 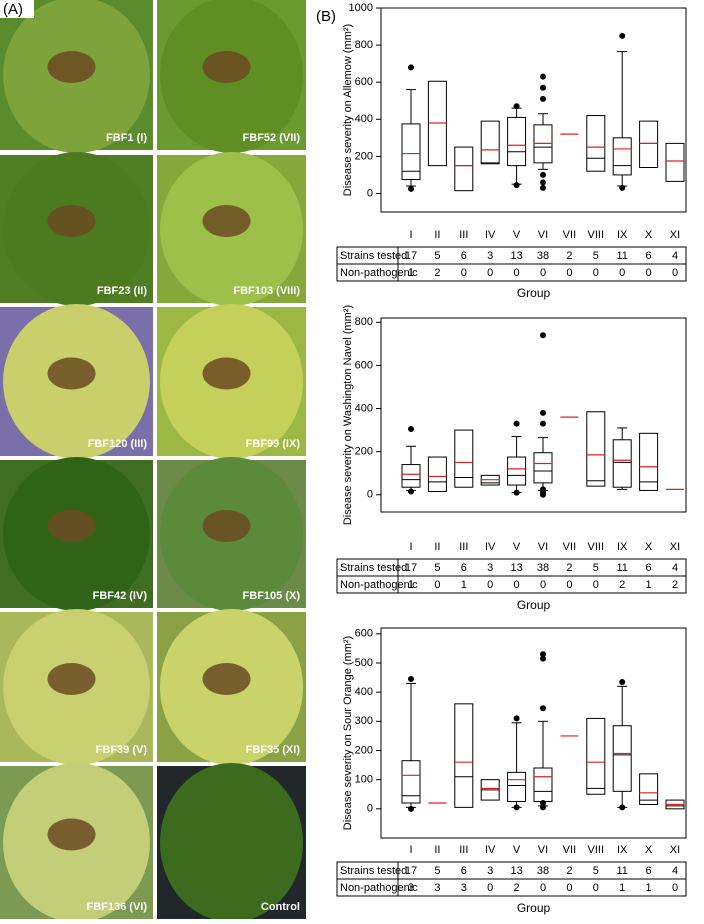 What do you see at coordinates (364, 721) in the screenshot?
I see `y-tick-label: 300` at bounding box center [364, 721].